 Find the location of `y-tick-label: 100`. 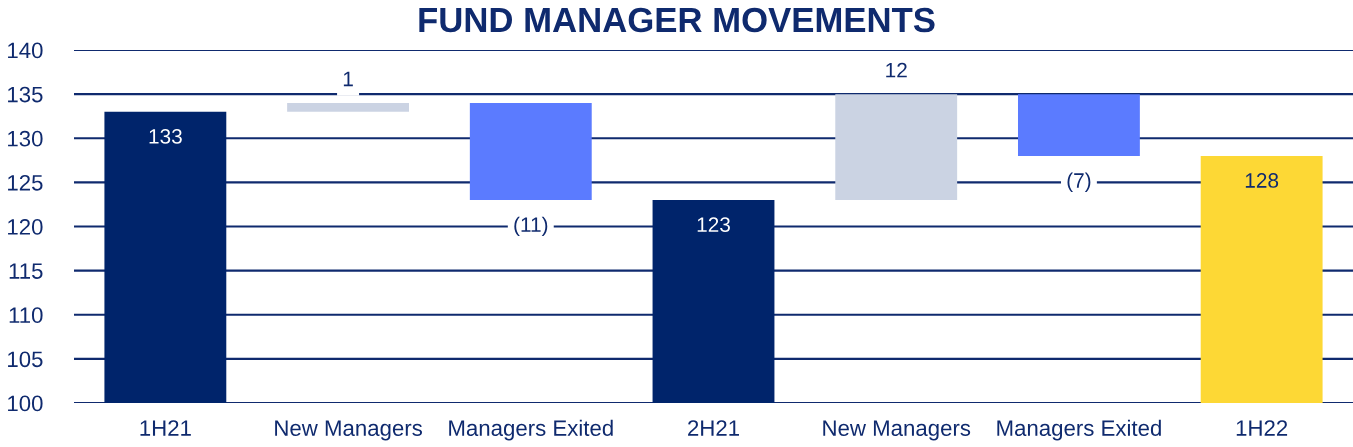

y-tick-label: 100 is located at coordinates (25, 403).